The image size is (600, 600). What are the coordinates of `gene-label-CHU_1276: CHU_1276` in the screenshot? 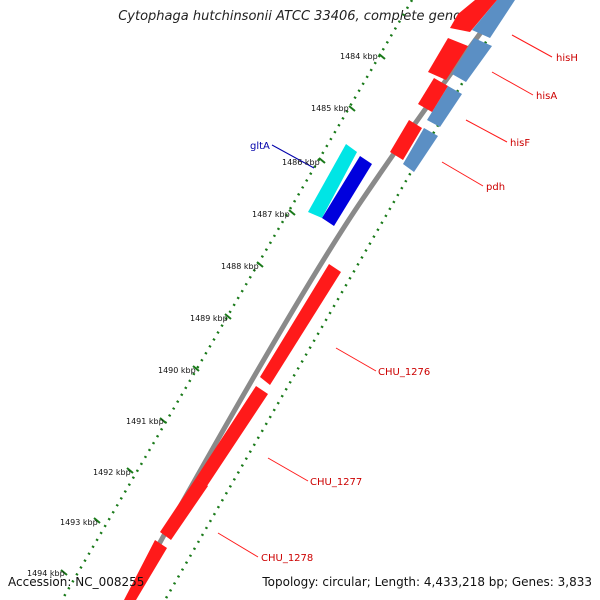 It's located at (404, 372).